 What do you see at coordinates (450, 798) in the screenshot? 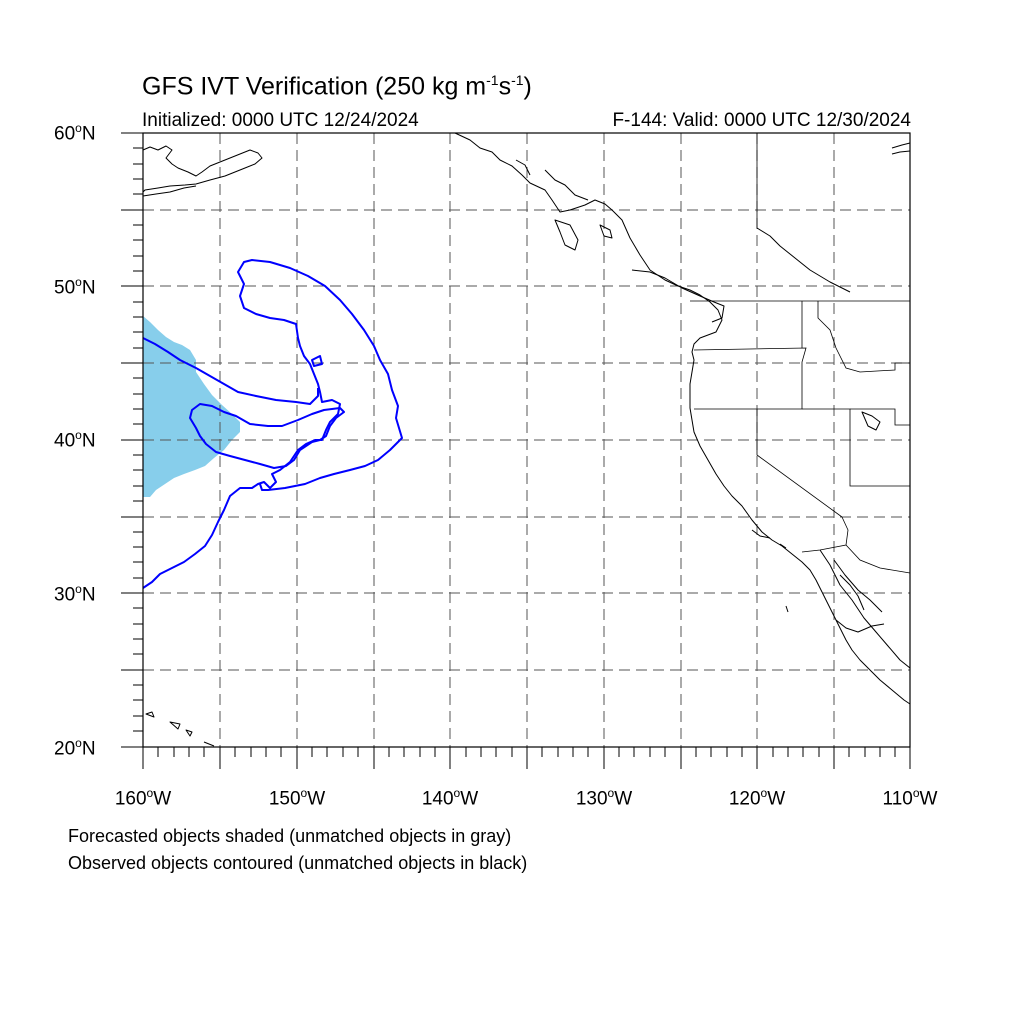
I see `lon-label-140w: 140oW` at bounding box center [450, 798].